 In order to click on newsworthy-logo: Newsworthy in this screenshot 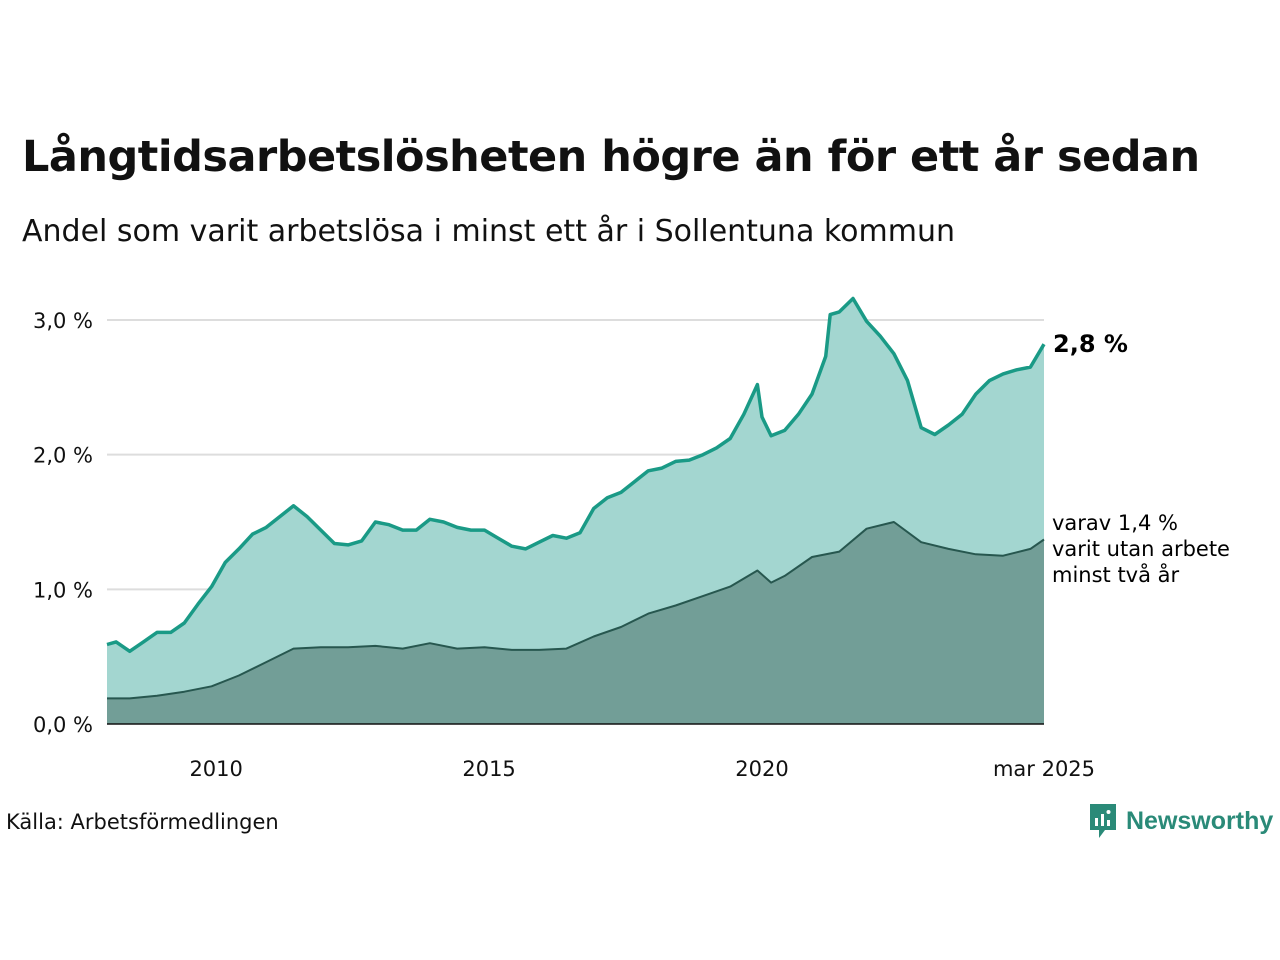, I will do `click(1180, 821)`.